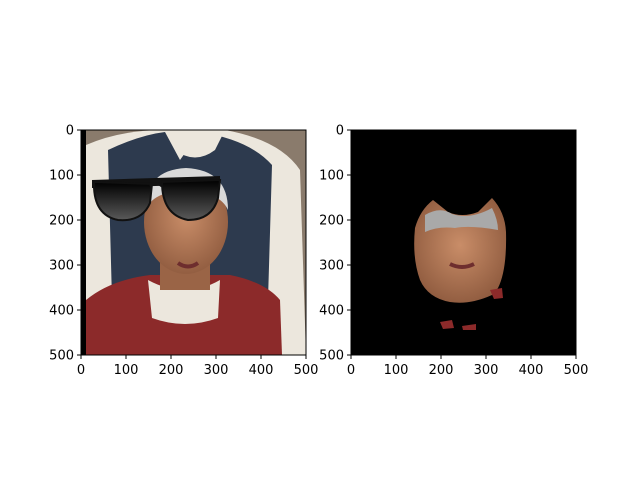 The width and height of the screenshot is (640, 480). What do you see at coordinates (331, 266) in the screenshot?
I see `right-ytick-label: 300` at bounding box center [331, 266].